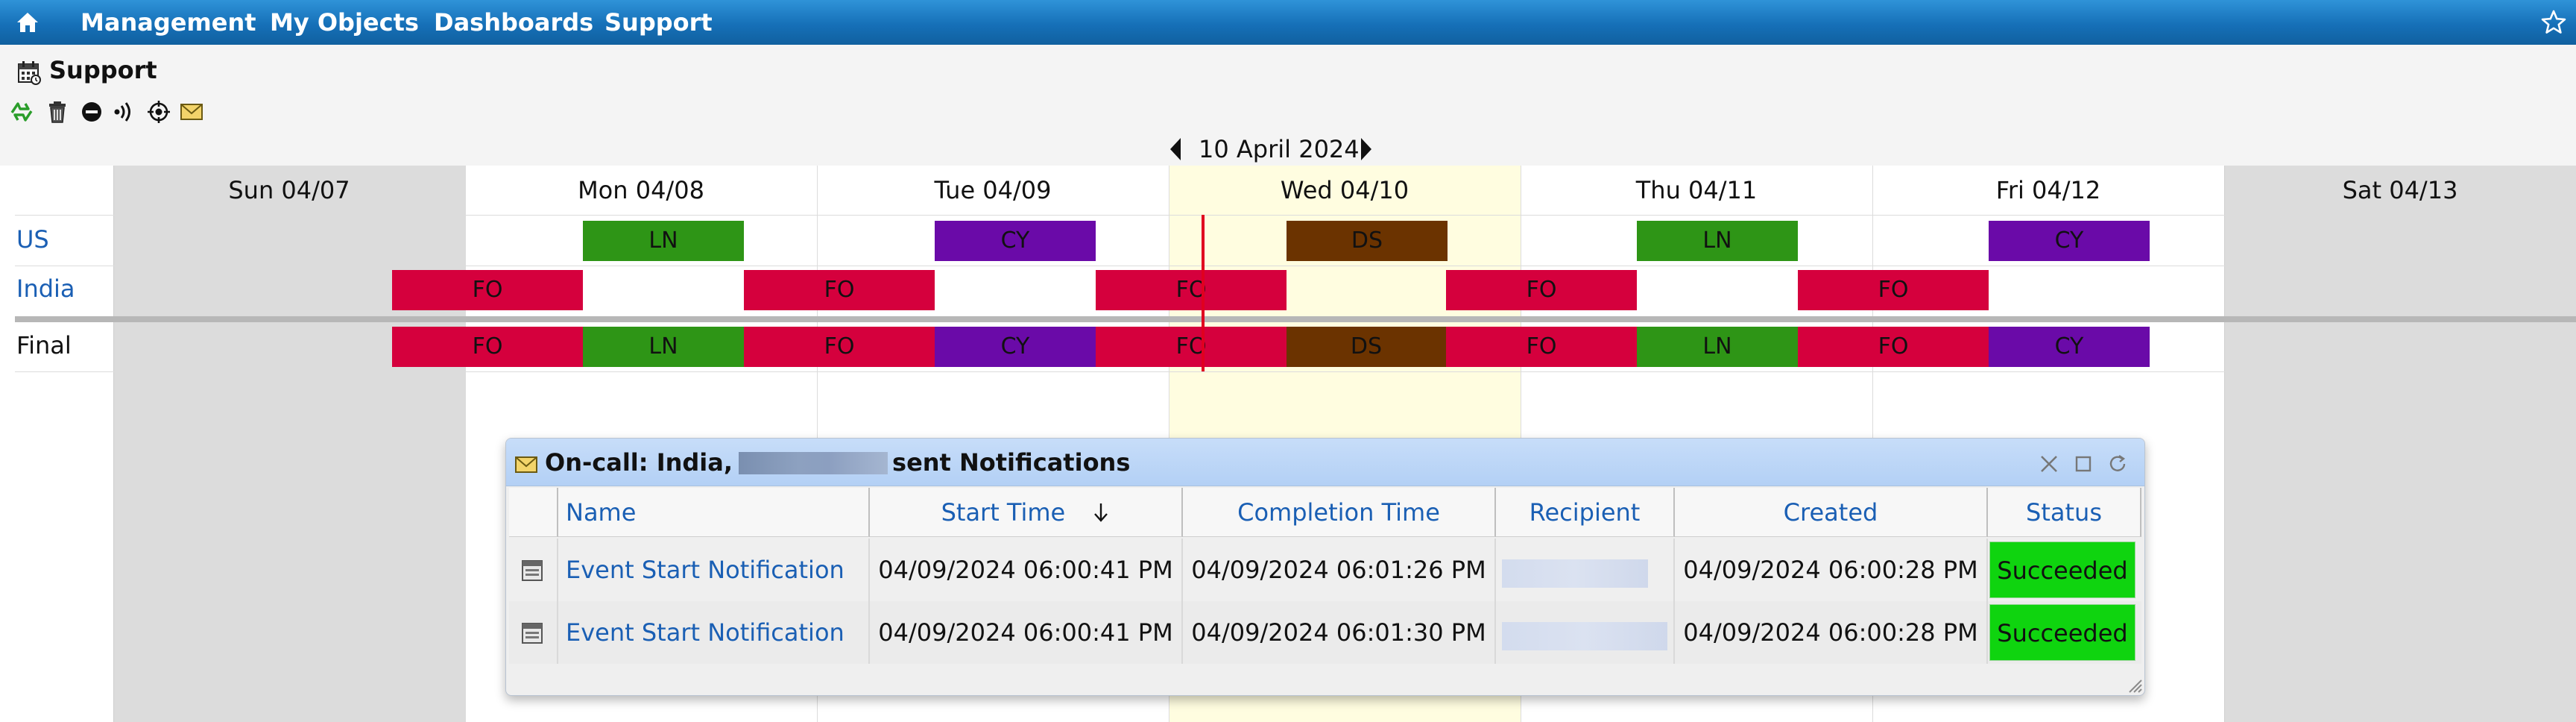 The width and height of the screenshot is (2576, 722). I want to click on stop-icon, so click(91, 112).